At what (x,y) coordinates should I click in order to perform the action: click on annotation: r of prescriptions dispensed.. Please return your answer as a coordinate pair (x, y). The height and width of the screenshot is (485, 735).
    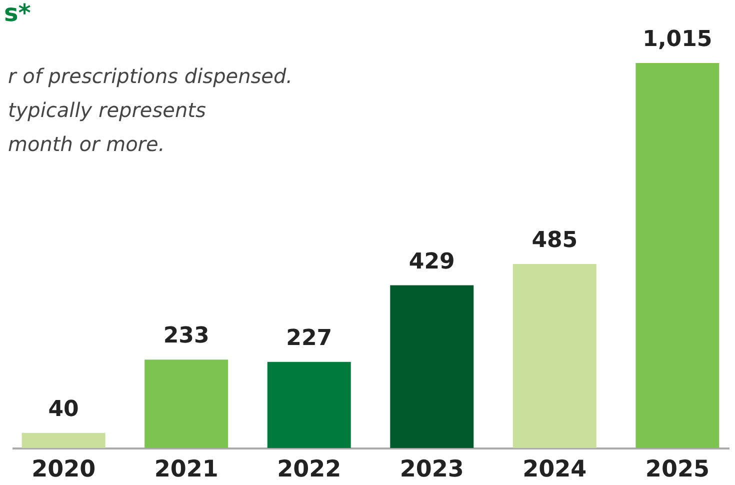
    Looking at the image, I should click on (150, 76).